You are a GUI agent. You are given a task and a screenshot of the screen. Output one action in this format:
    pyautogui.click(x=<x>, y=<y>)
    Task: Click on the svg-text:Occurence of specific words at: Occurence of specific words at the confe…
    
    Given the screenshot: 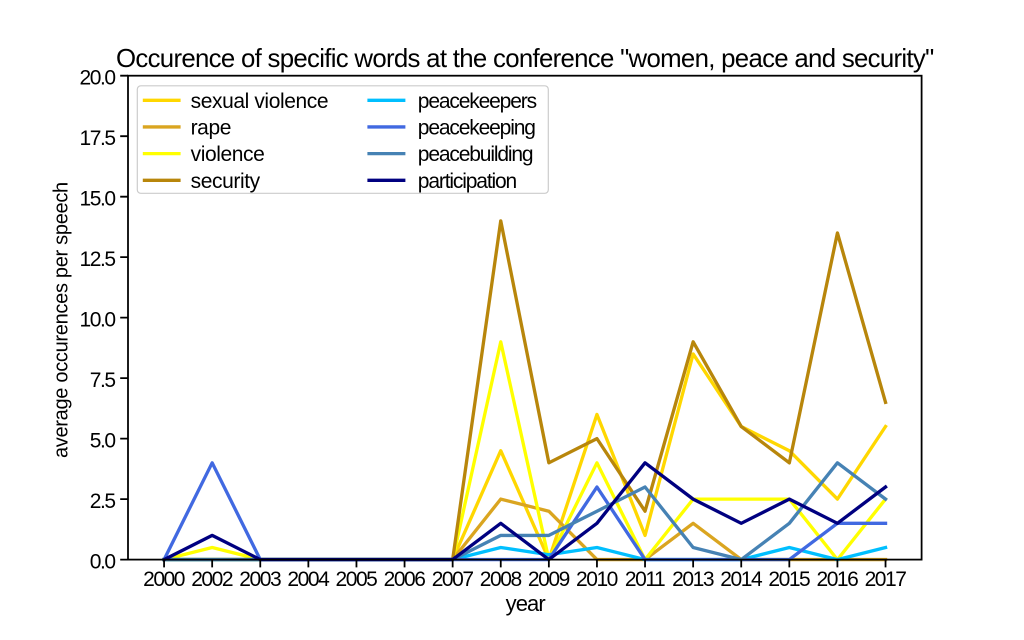 What is the action you would take?
    pyautogui.click(x=525, y=59)
    